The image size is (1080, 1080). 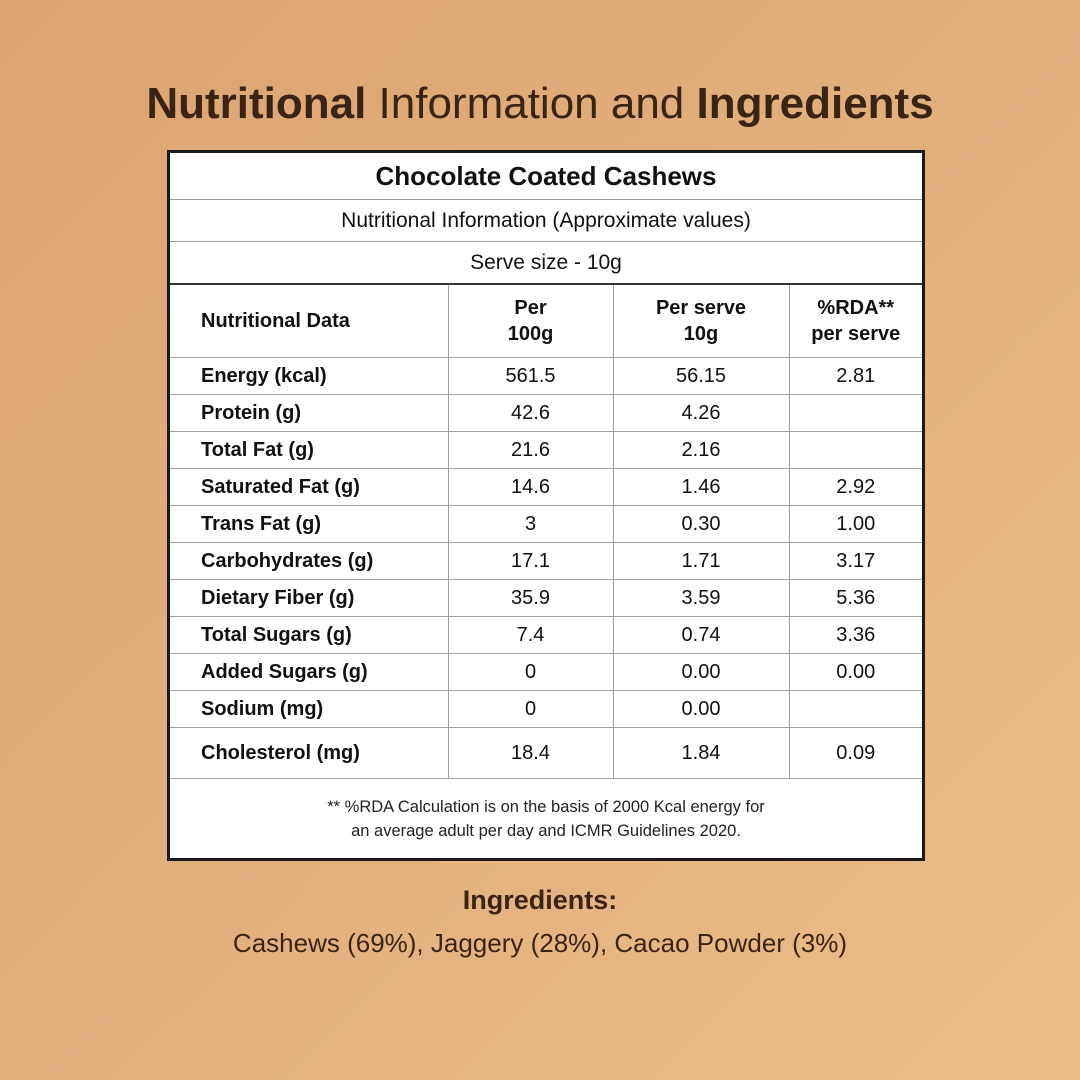 What do you see at coordinates (531, 321) in the screenshot?
I see `header-per-100g: Per 100g` at bounding box center [531, 321].